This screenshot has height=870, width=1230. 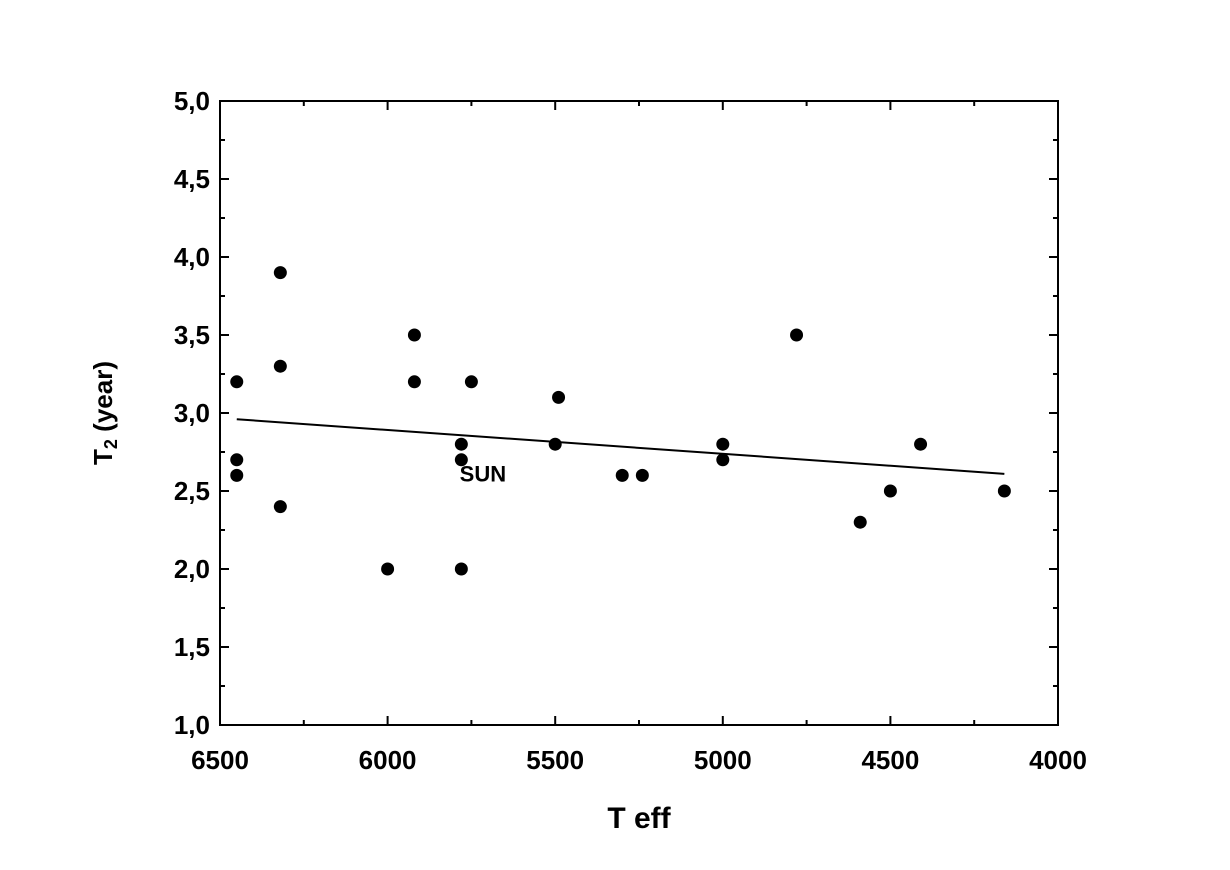 I want to click on y-tick-label: 1,5, so click(x=192, y=647).